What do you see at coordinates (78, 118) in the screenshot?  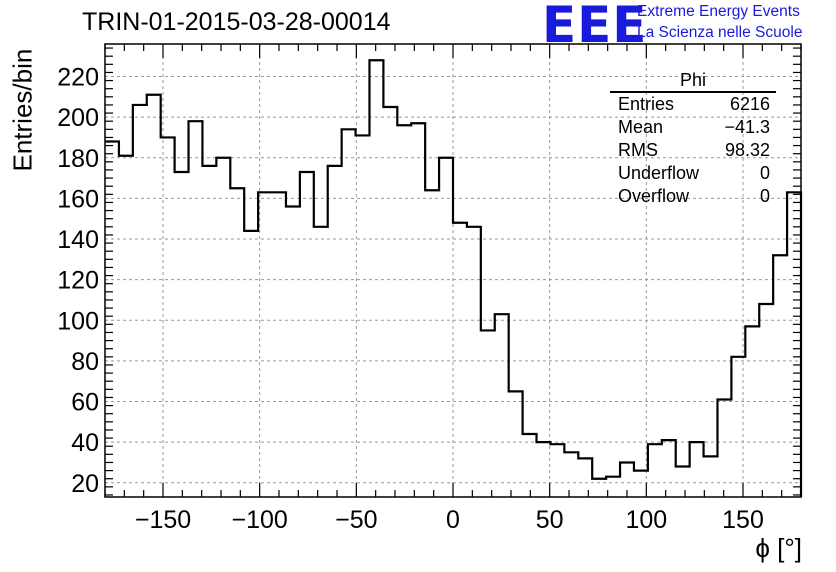 I see `y-tick-label: 200` at bounding box center [78, 118].